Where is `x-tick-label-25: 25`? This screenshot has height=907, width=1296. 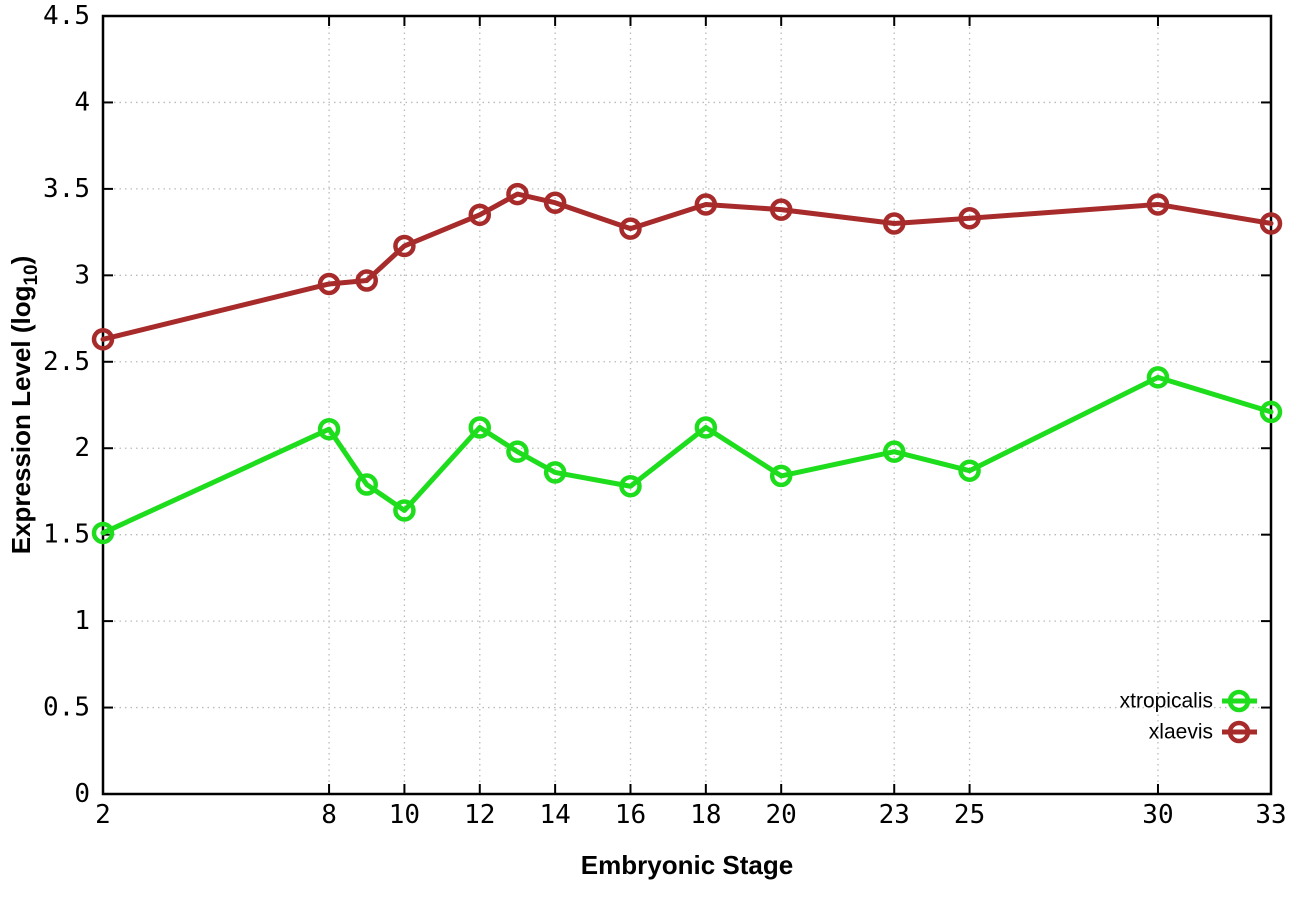
x-tick-label-25: 25 is located at coordinates (969, 815).